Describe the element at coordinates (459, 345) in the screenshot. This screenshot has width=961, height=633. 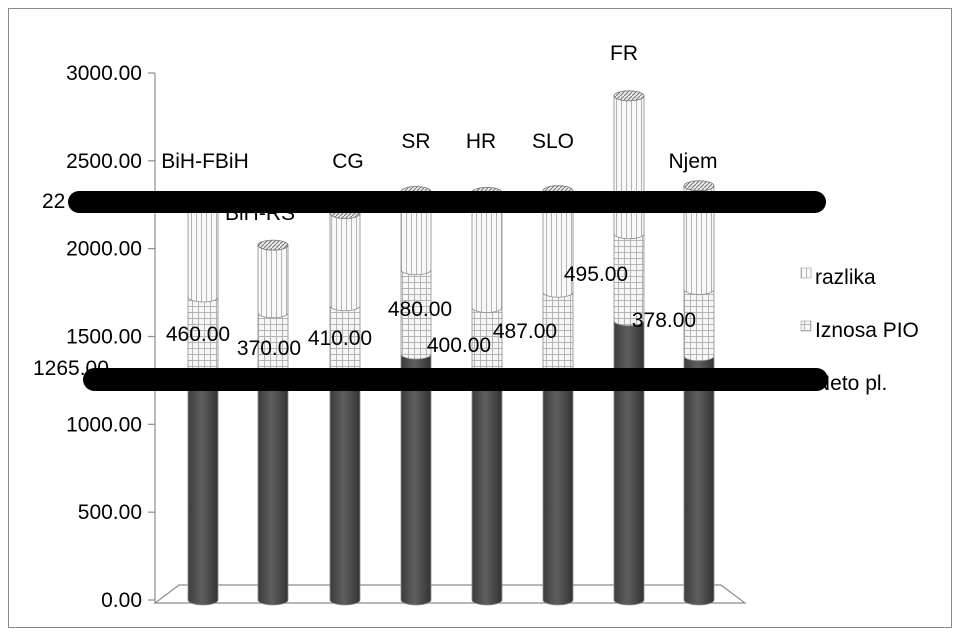
I see `data-label: 400.00` at that location.